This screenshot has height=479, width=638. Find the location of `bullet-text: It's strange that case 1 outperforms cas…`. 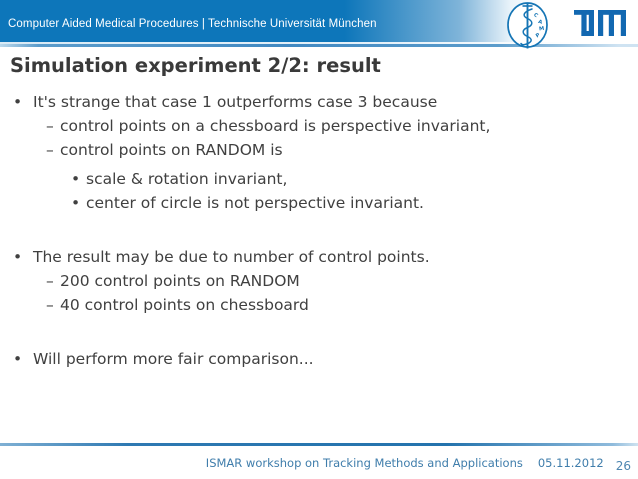

bullet-text: It's strange that case 1 outperforms cas… is located at coordinates (235, 102).